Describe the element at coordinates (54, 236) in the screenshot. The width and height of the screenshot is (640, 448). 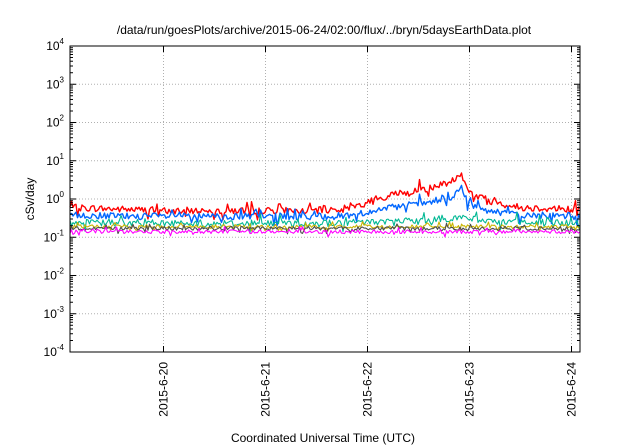
I see `y-tick-label: 10⁻¹` at that location.